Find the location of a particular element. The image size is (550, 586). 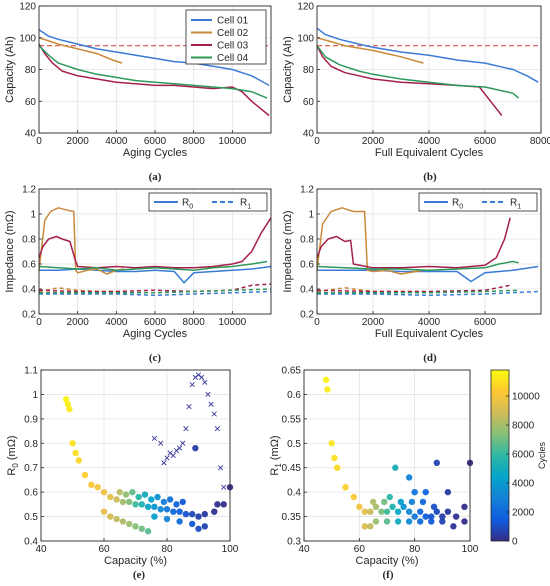

legend-box is located at coordinates (478, 202).